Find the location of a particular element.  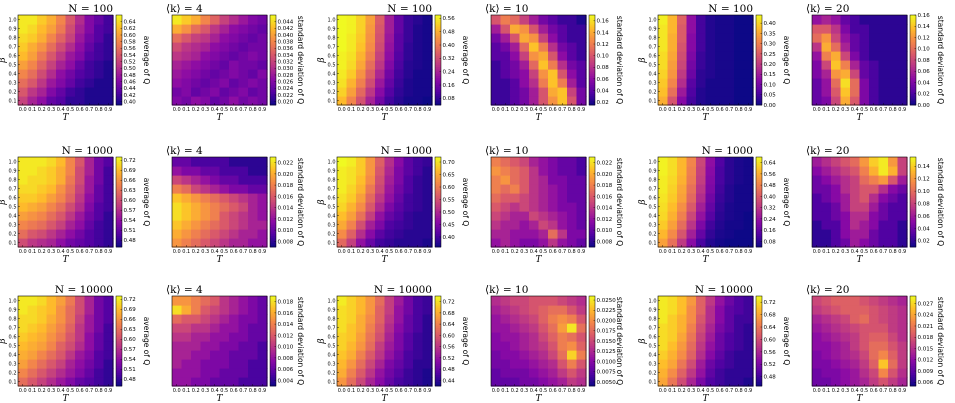

colorbar-tick-label: 0.63 is located at coordinates (130, 330).